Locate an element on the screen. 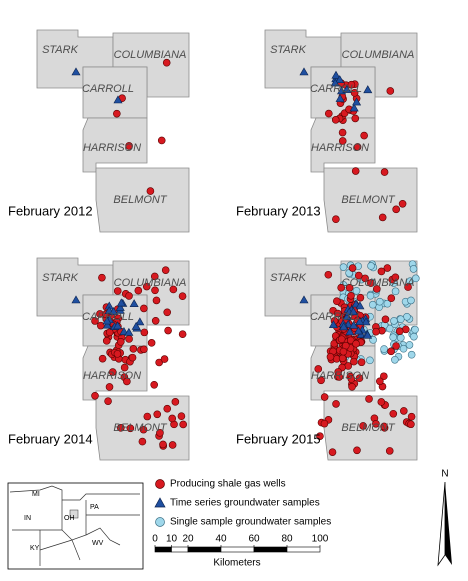 The width and height of the screenshot is (468, 581). legend-label: Producing shale gas wells is located at coordinates (228, 484).